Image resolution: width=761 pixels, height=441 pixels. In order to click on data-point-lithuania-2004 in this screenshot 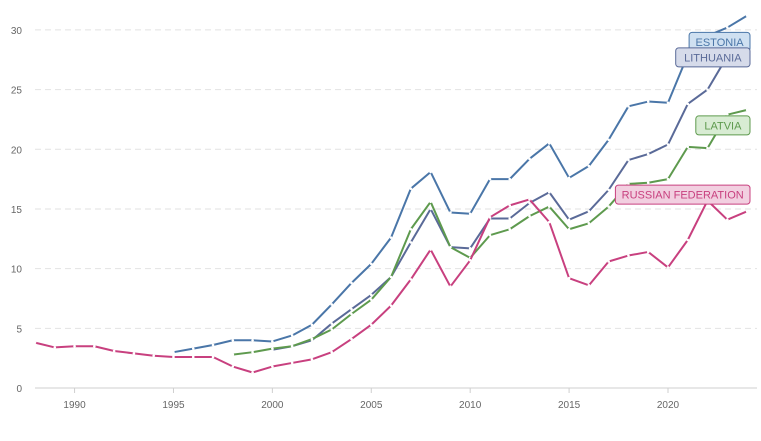, I will do `click(351, 309)`.